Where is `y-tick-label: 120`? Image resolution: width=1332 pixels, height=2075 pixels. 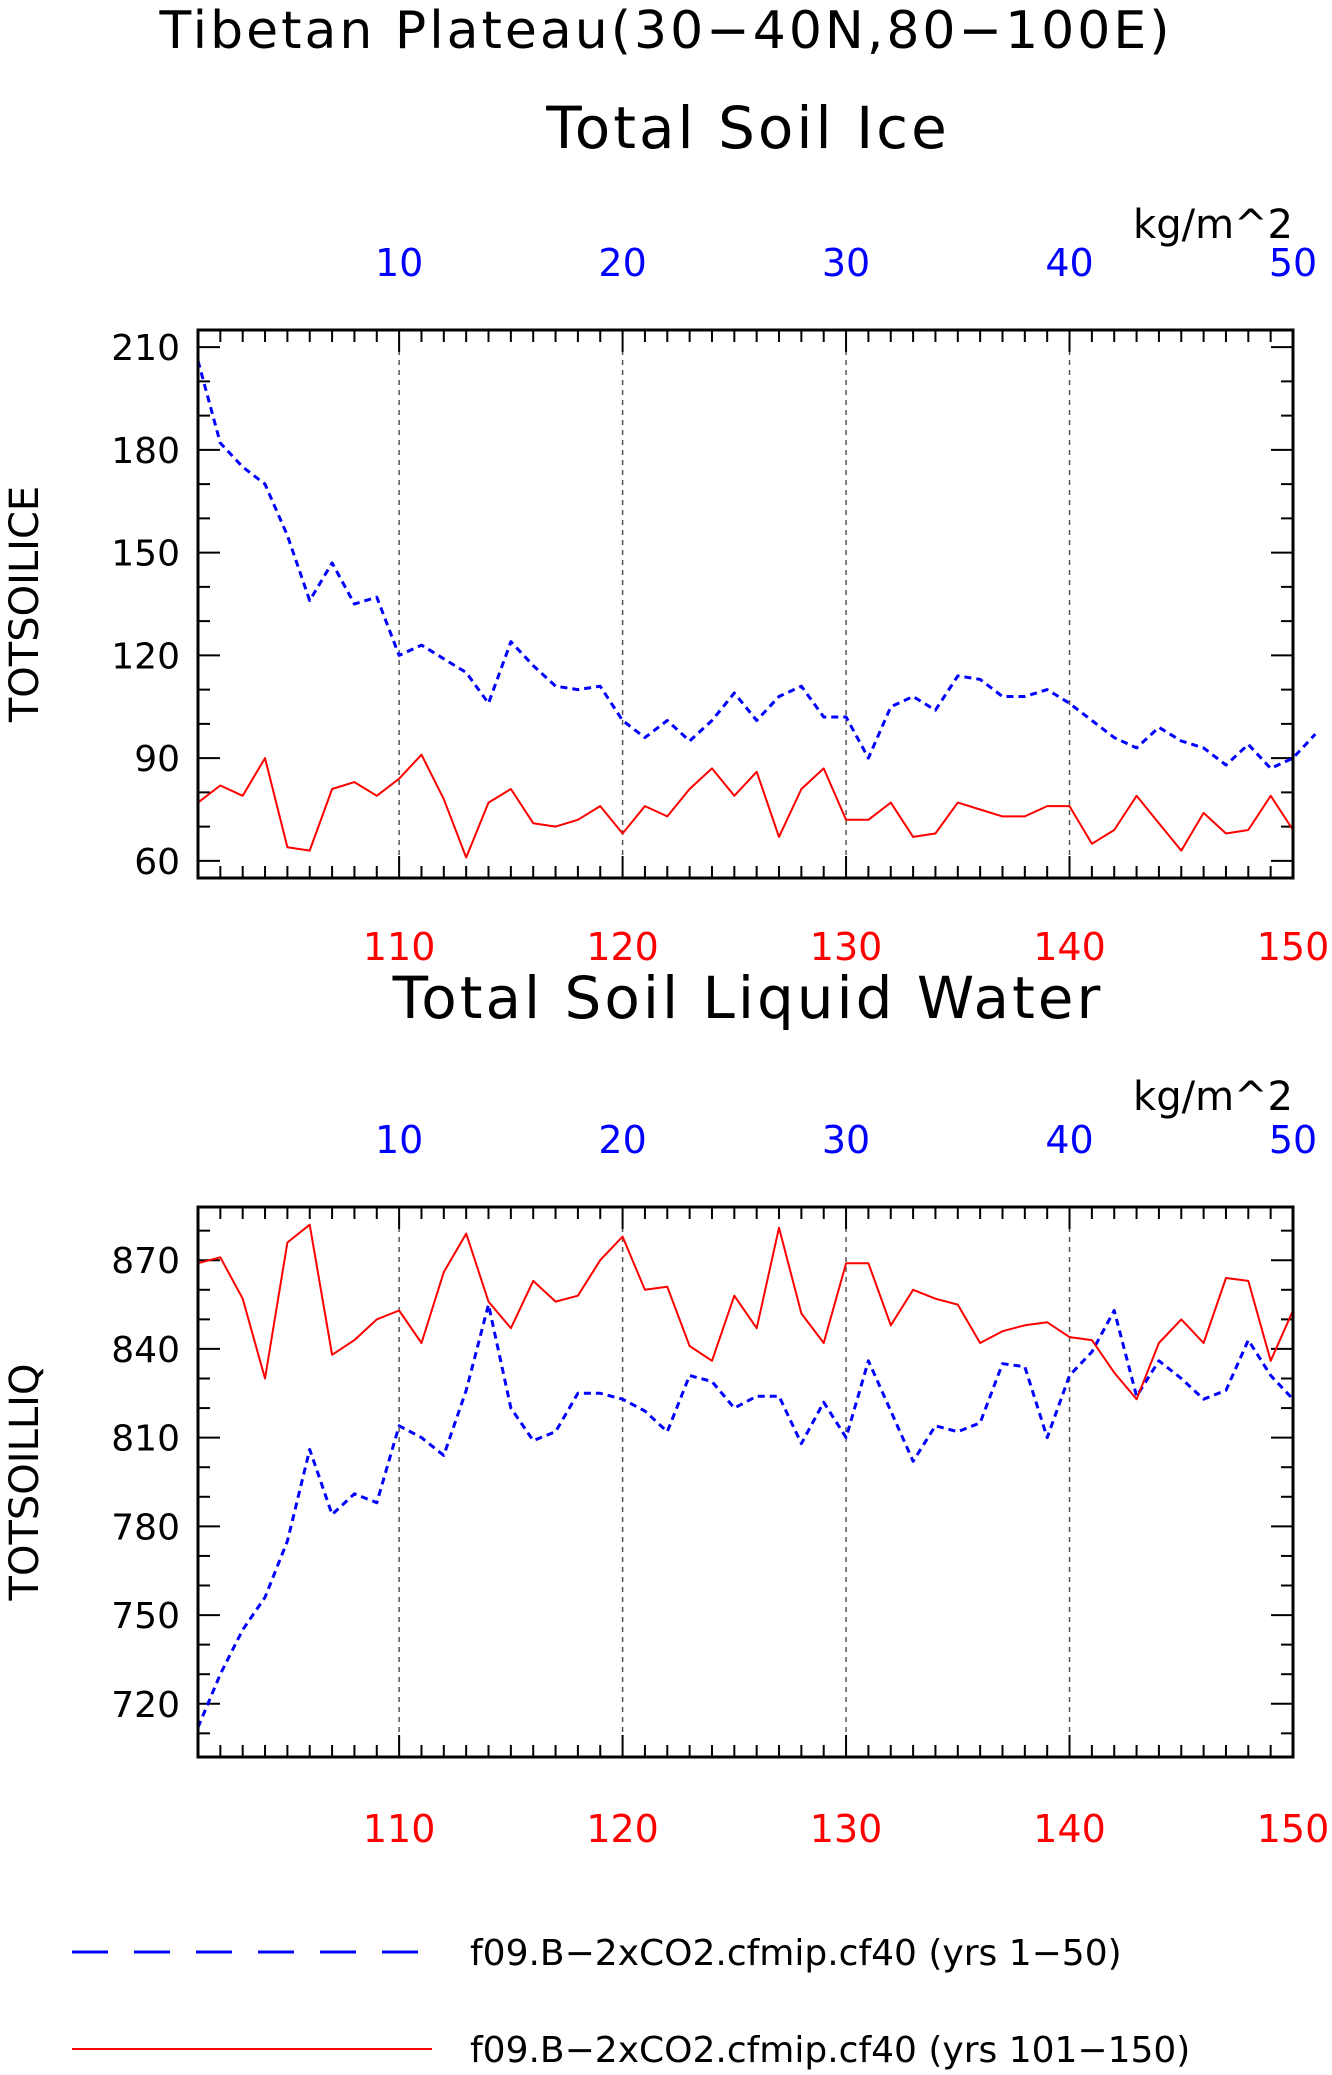
y-tick-label: 120 is located at coordinates (145, 656).